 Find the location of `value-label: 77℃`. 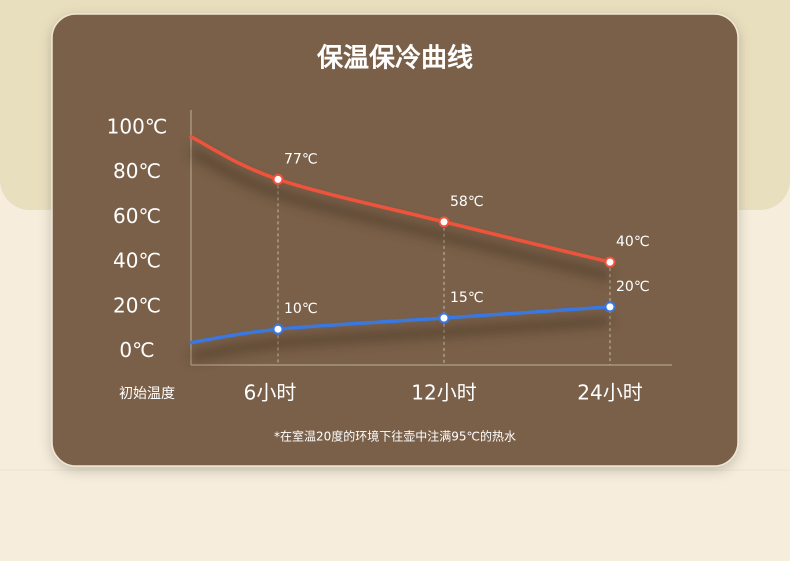

value-label: 77℃ is located at coordinates (301, 159).